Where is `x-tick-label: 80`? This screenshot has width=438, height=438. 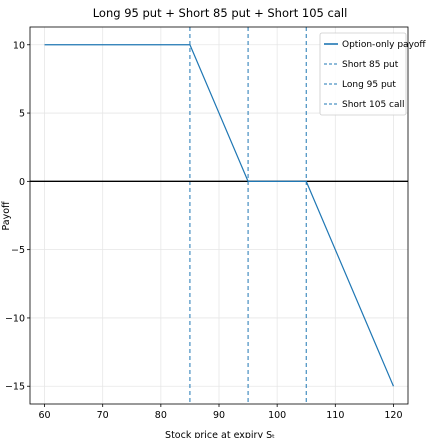
x-tick-label: 80 is located at coordinates (161, 415).